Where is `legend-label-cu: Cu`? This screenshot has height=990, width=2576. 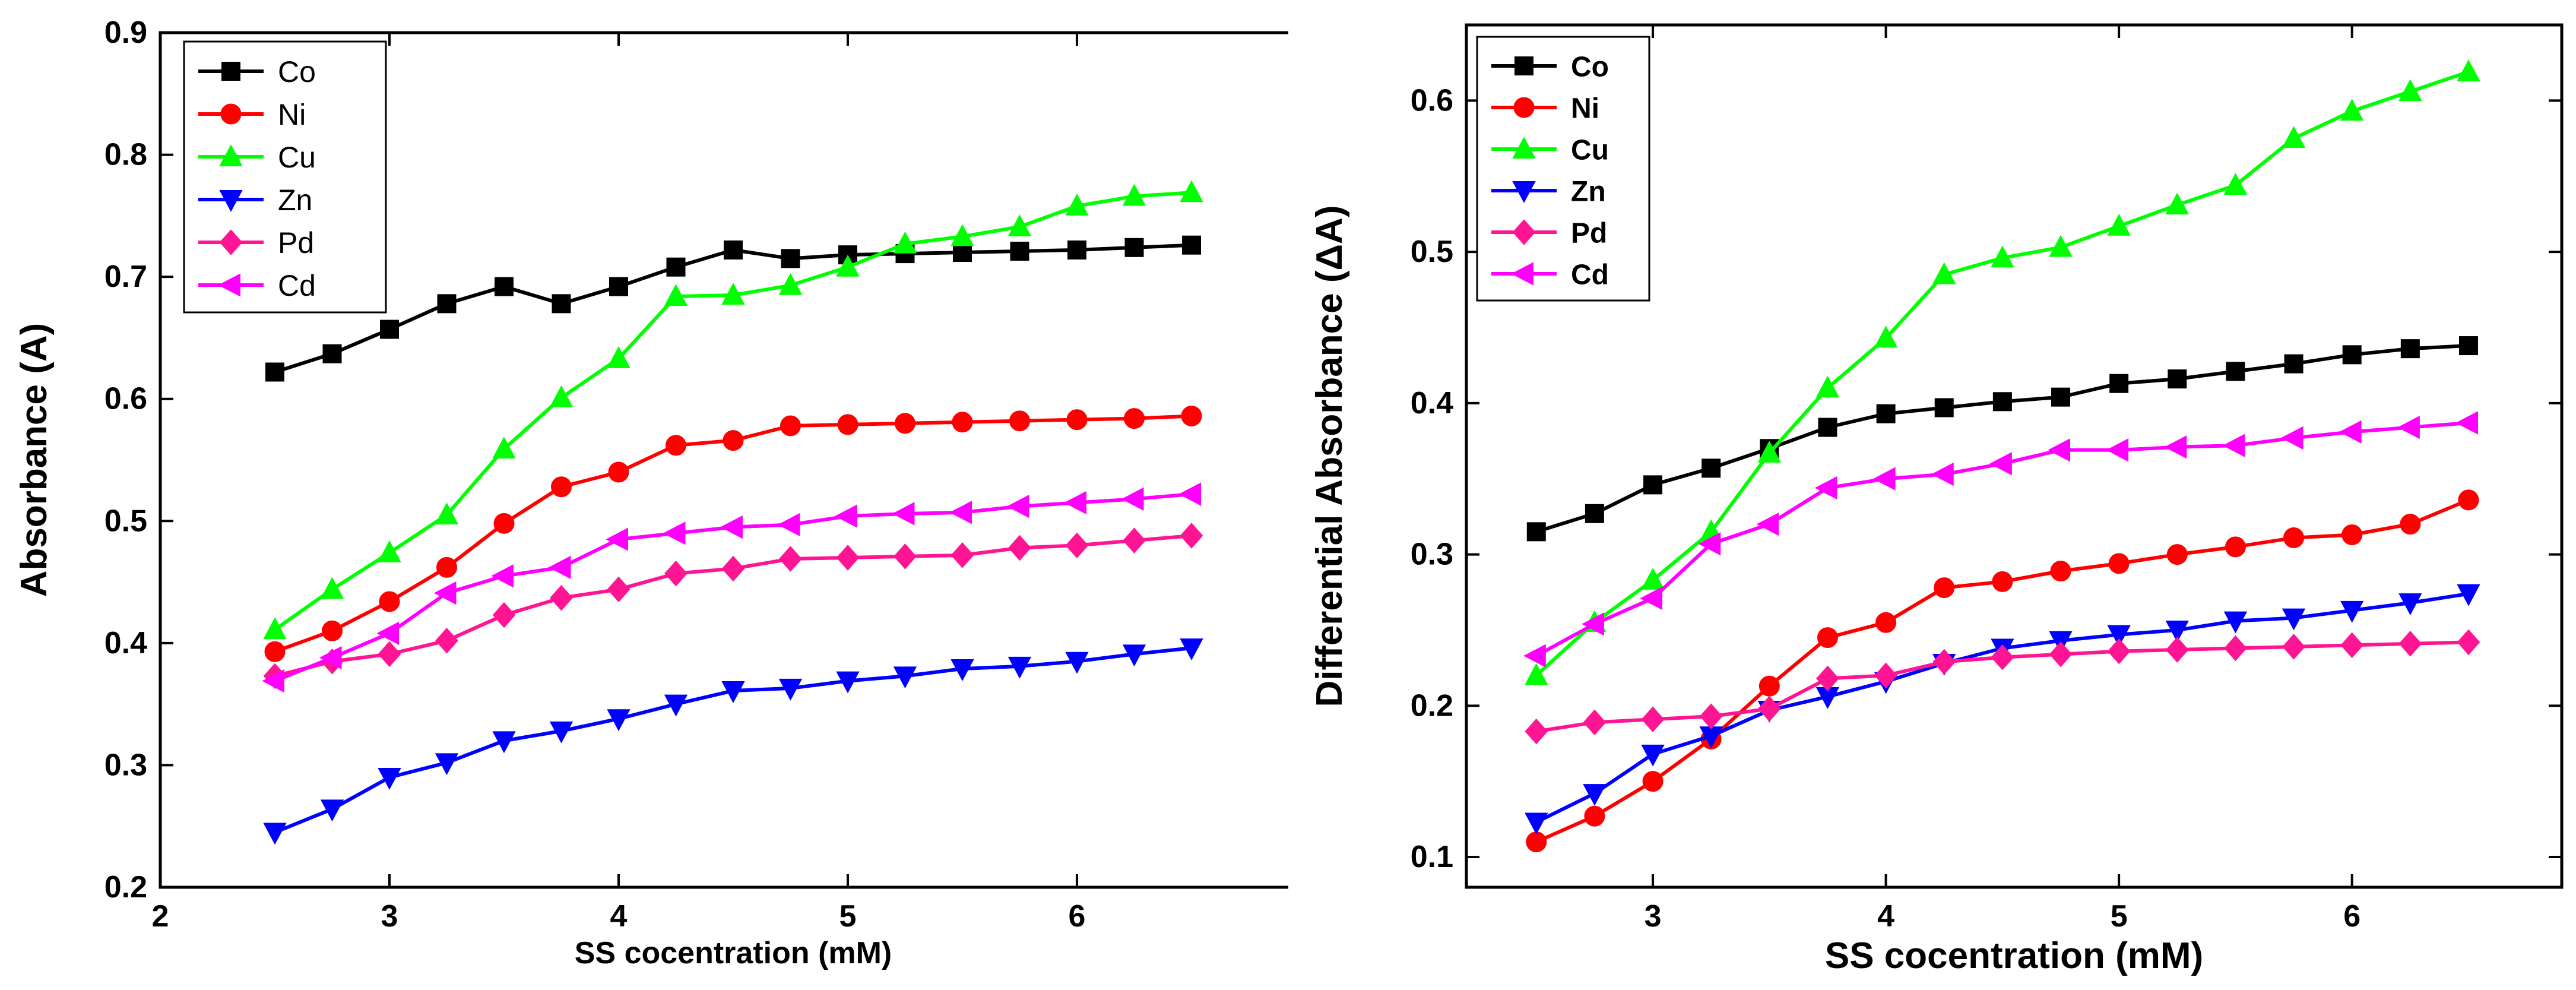
legend-label-cu: Cu is located at coordinates (1590, 150).